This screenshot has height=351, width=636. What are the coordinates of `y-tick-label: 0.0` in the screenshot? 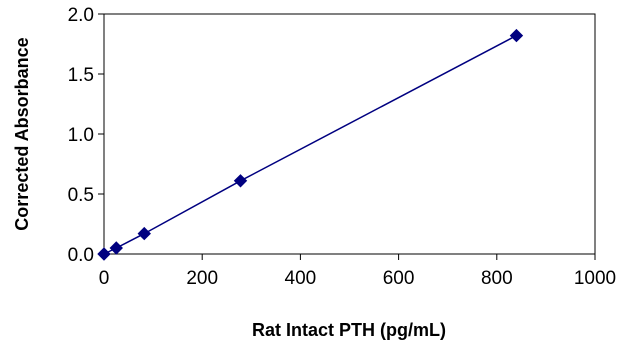 It's located at (81, 255).